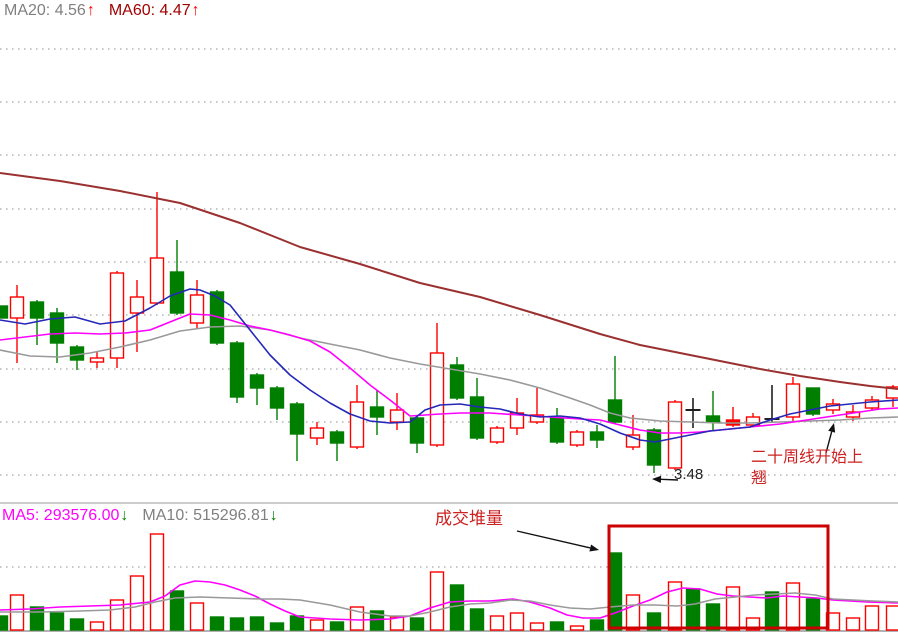 This screenshot has height=633, width=898. I want to click on ma60-value-label: MA60: 4.47, so click(149, 10).